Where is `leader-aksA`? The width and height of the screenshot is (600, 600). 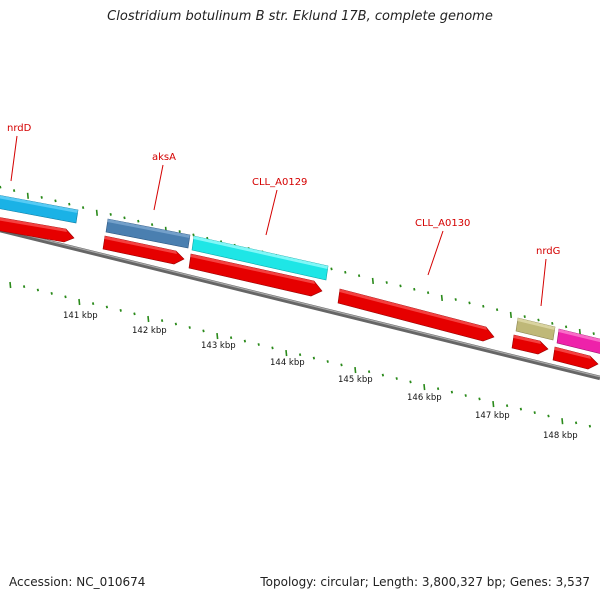 leader-aksA is located at coordinates (158, 187).